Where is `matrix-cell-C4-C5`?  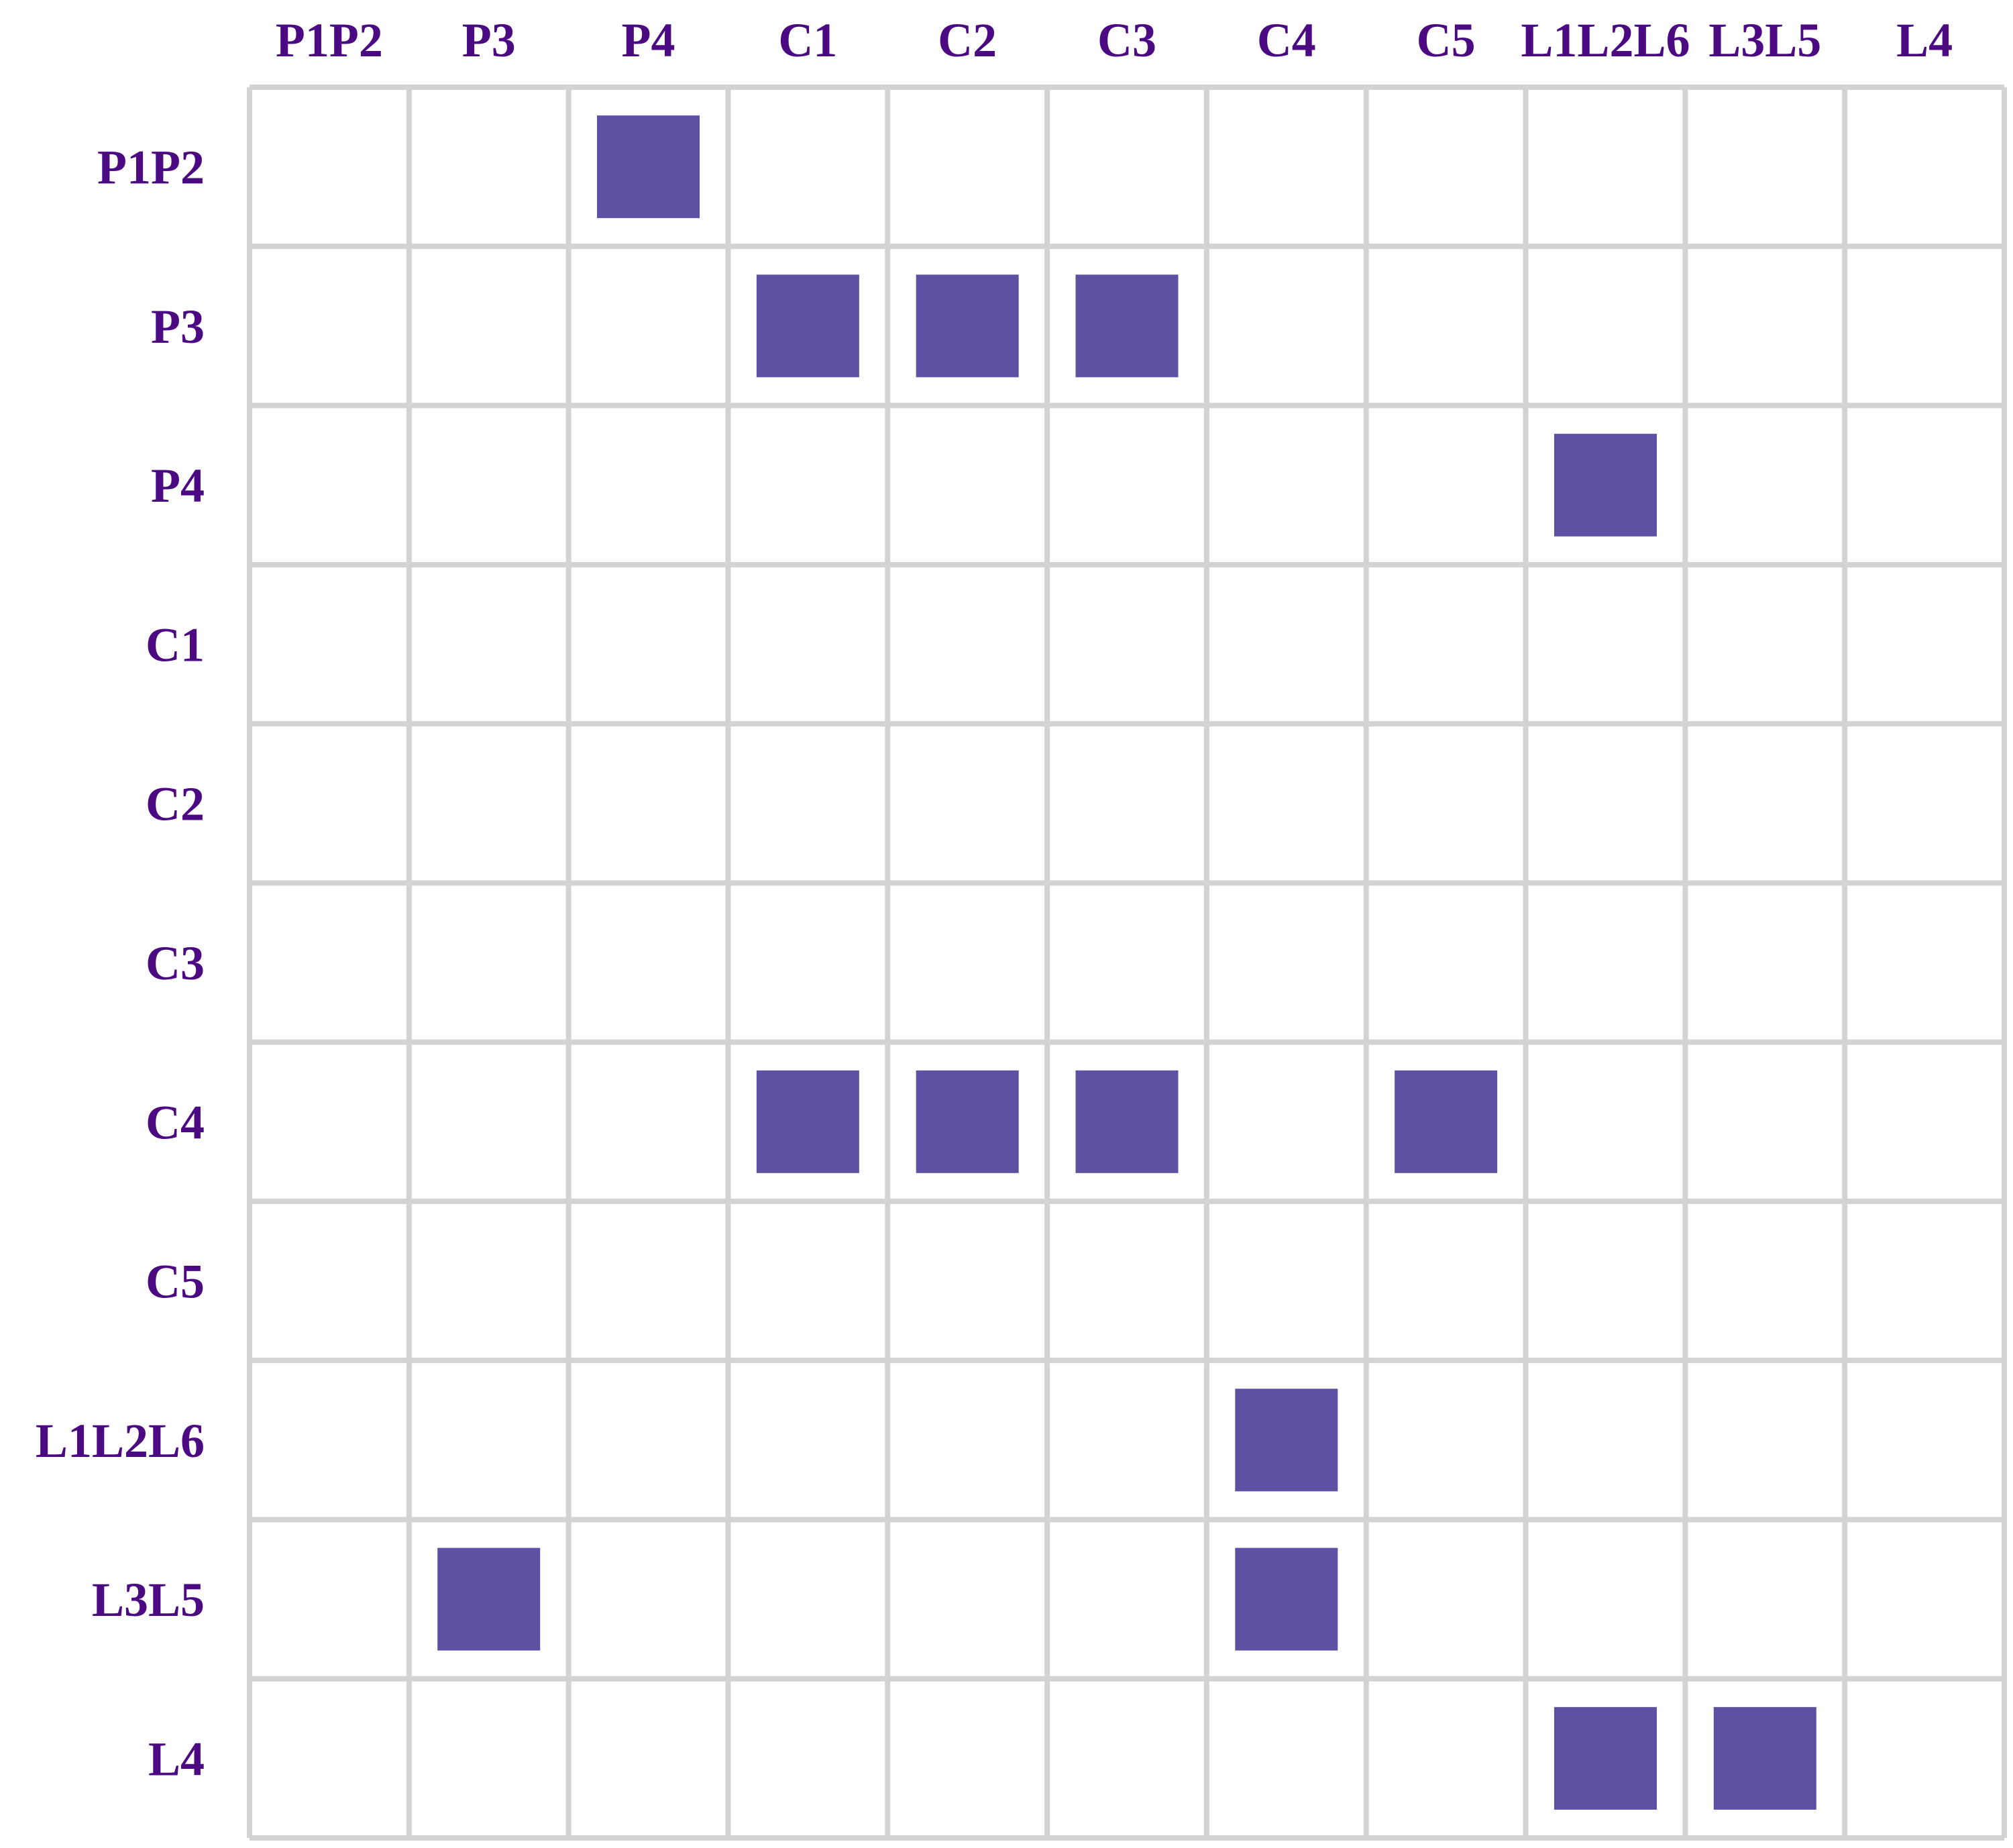
matrix-cell-C4-C5 is located at coordinates (1447, 1121).